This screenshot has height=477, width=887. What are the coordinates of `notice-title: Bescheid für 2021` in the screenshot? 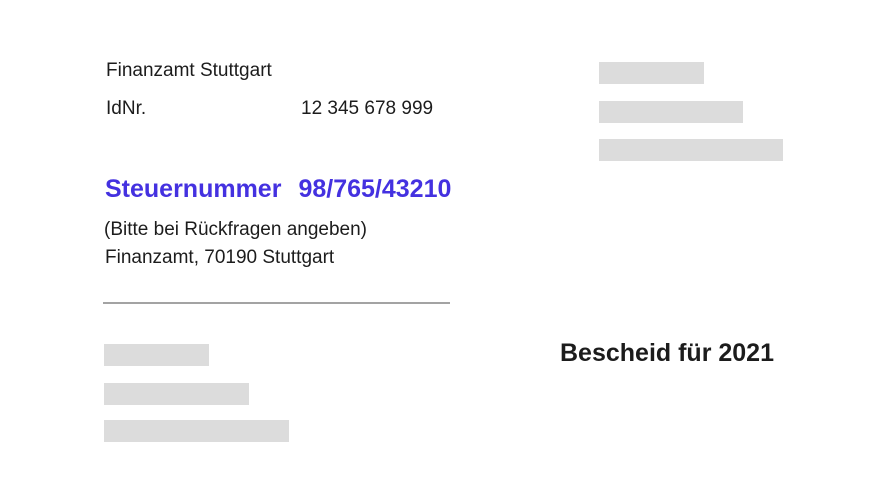 It's located at (667, 353).